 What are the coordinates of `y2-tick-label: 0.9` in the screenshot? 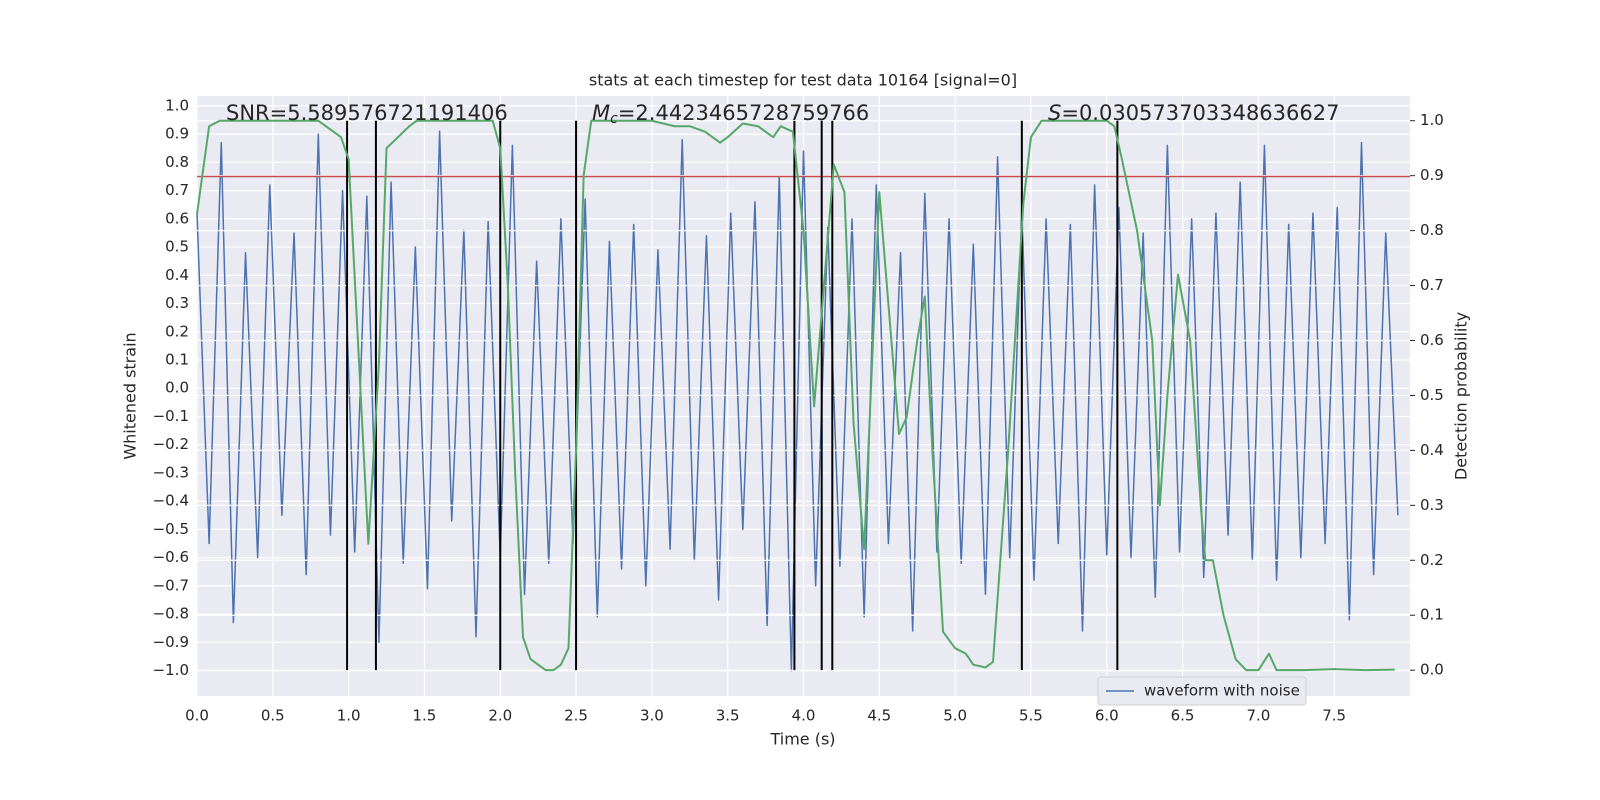 It's located at (1432, 175).